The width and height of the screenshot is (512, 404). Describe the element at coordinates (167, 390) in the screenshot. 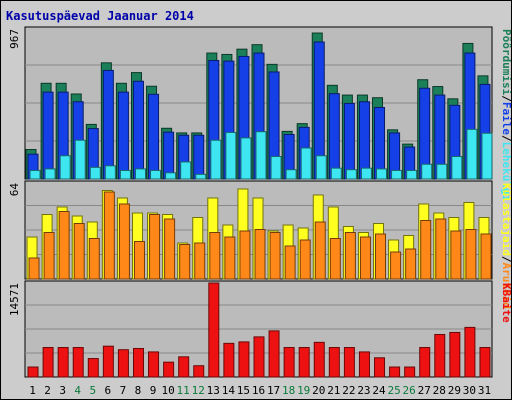

I see `x-tick-label-day-10: 10` at that location.